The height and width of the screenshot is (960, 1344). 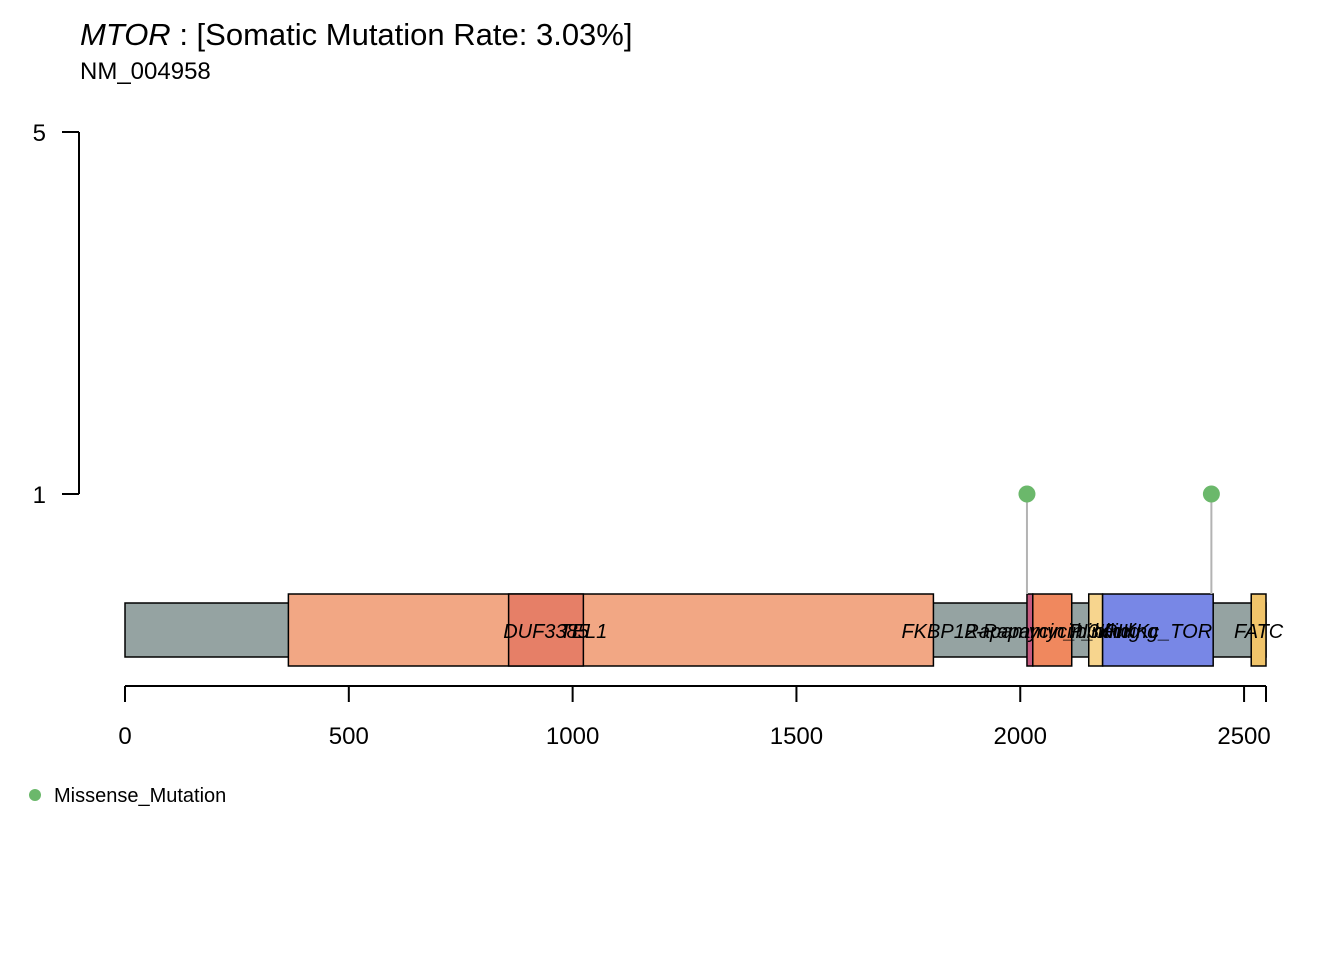 I want to click on legend-marker, so click(x=35, y=795).